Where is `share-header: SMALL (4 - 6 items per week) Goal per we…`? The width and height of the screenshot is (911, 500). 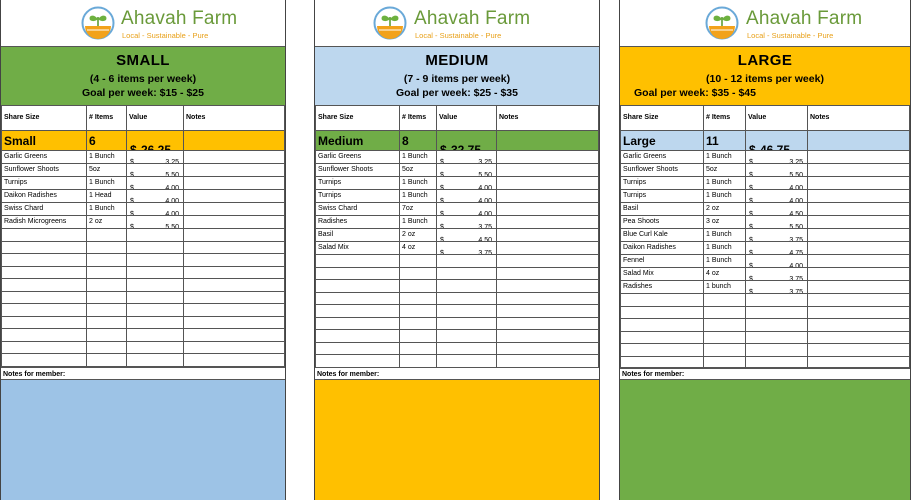
share-header: SMALL (4 - 6 items per week) Goal per we… is located at coordinates (143, 75).